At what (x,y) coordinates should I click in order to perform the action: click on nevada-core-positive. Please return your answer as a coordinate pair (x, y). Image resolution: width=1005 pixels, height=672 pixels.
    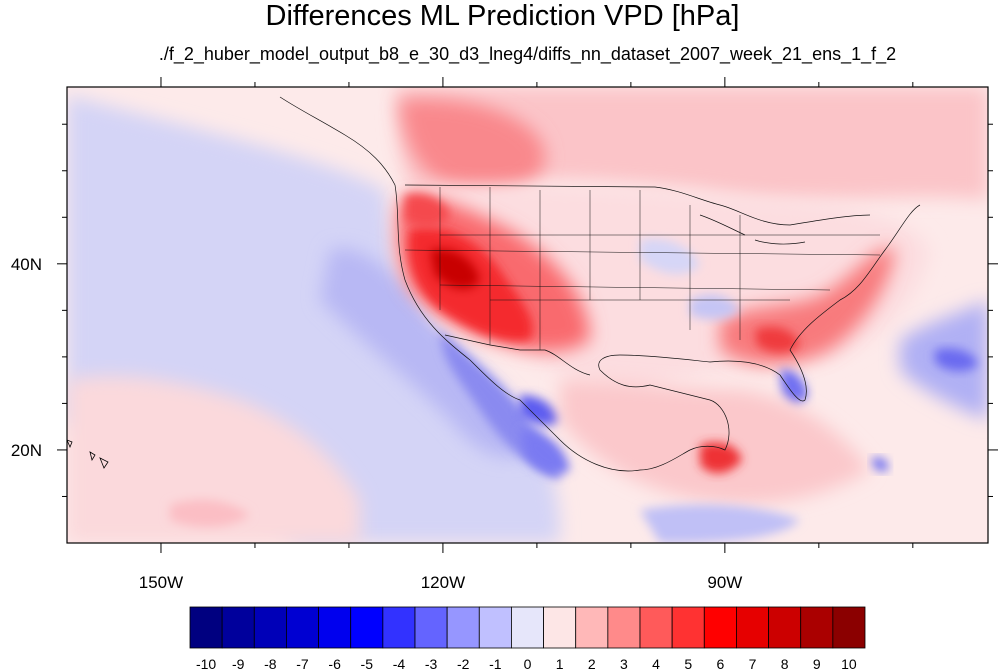
    Looking at the image, I should click on (455, 269).